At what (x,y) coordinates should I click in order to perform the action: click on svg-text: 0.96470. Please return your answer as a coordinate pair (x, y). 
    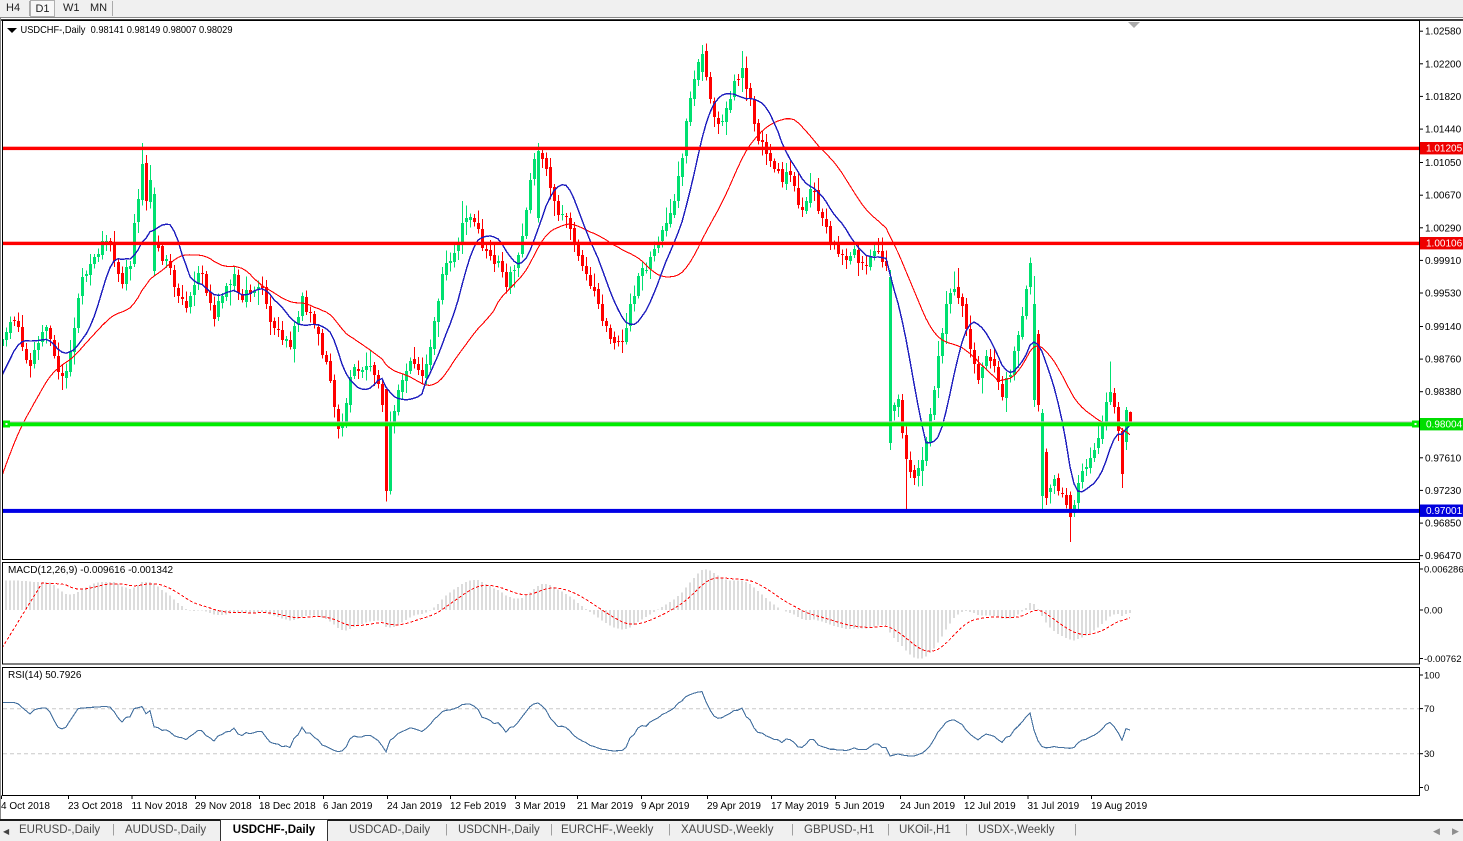
    Looking at the image, I should click on (1443, 556).